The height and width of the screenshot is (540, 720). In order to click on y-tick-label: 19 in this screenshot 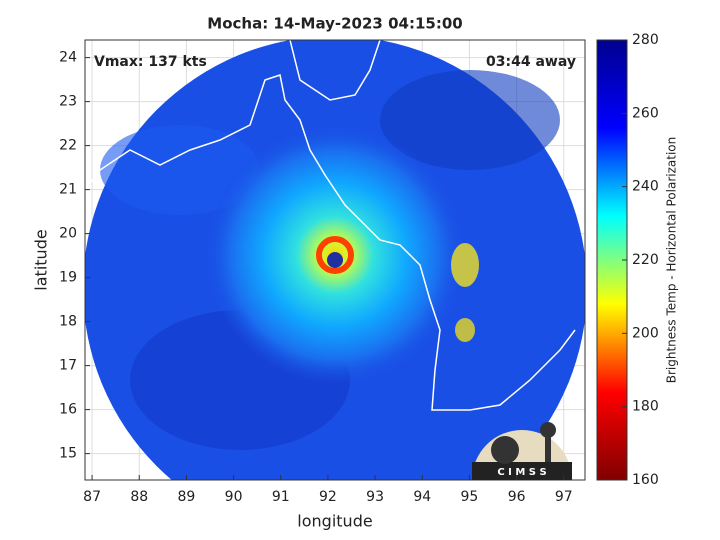, I will do `click(68, 278)`.